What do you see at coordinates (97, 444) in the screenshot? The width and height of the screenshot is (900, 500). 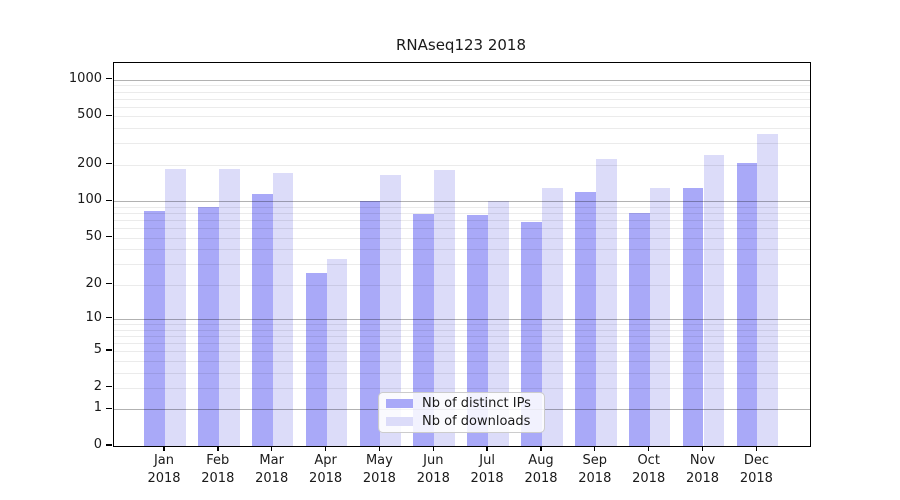 I see `y-axis-tick-label: 0` at bounding box center [97, 444].